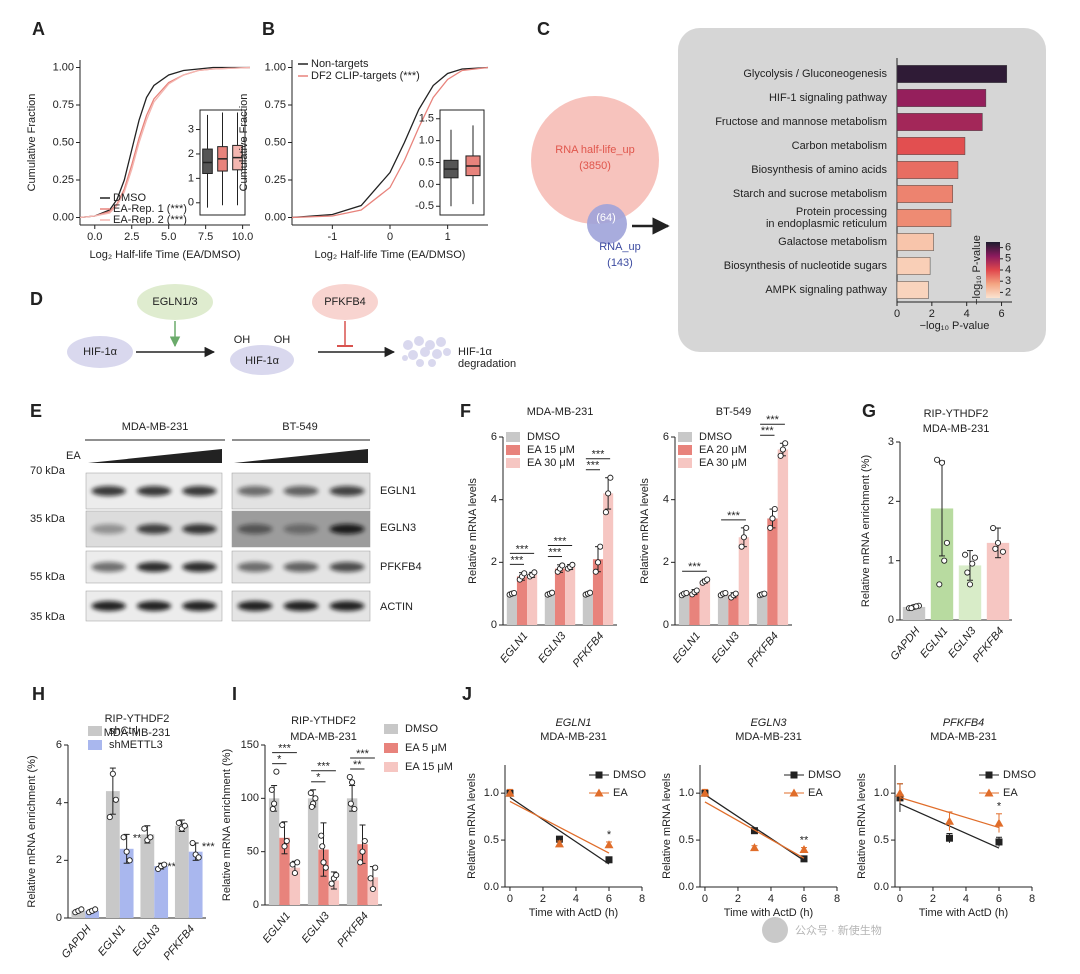 The height and width of the screenshot is (974, 1080). What do you see at coordinates (467, 694) in the screenshot?
I see `panel-label: J` at bounding box center [467, 694].